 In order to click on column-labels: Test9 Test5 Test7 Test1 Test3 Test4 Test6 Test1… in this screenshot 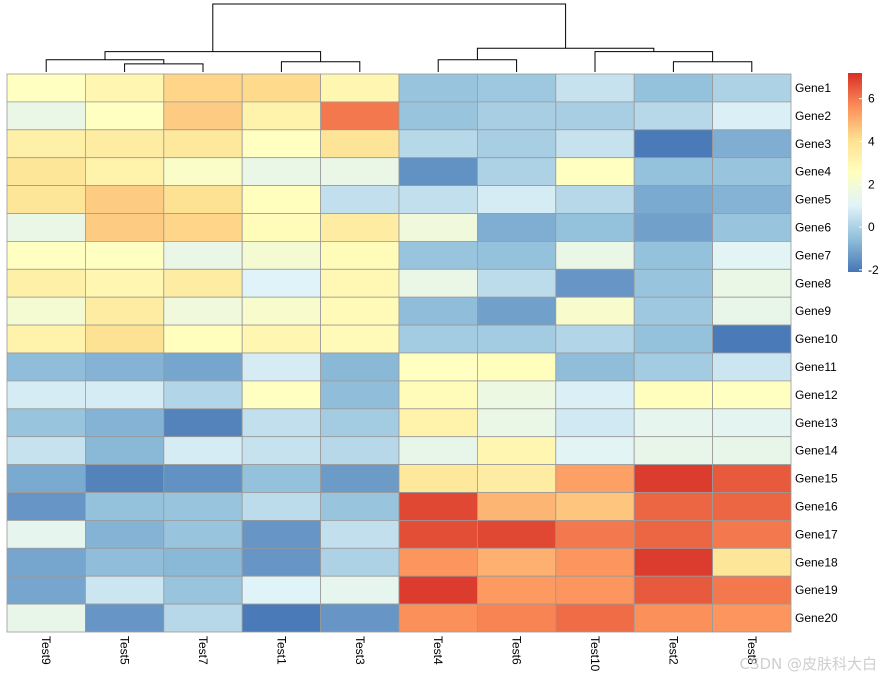, I will do `click(399, 654)`.